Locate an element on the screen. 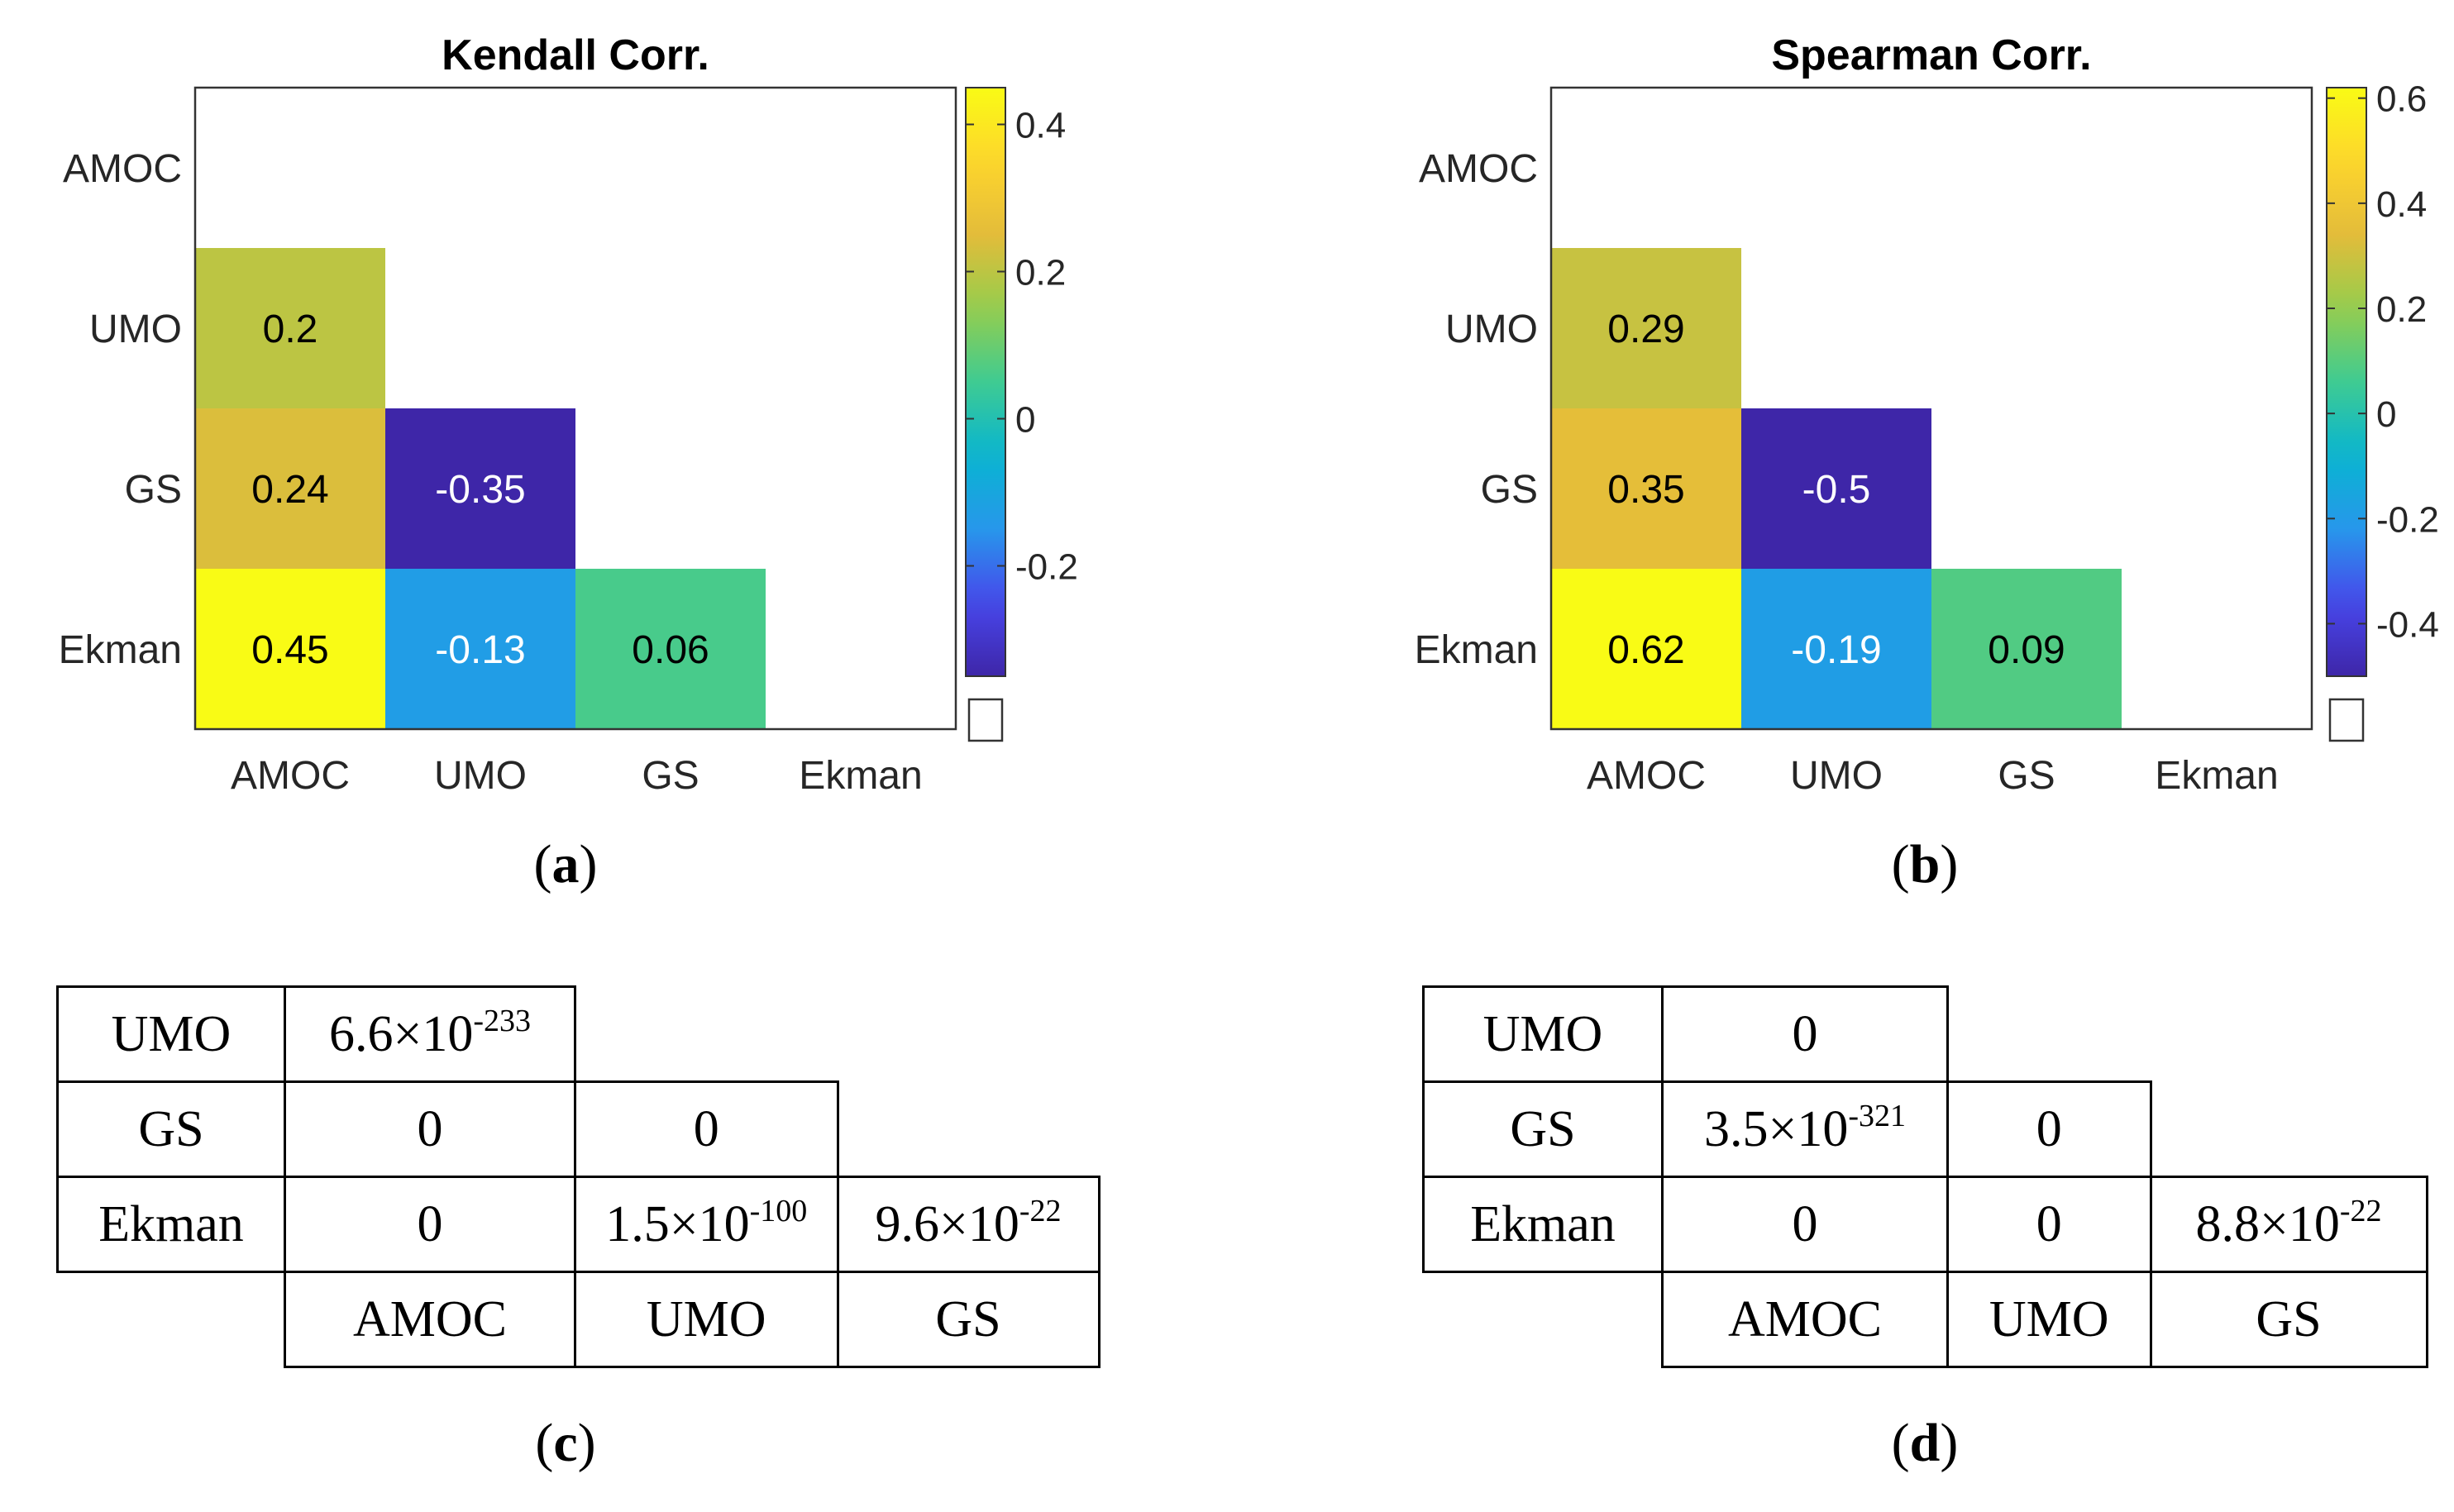  colorbar-tick-label: 0.6 is located at coordinates (2401, 99).